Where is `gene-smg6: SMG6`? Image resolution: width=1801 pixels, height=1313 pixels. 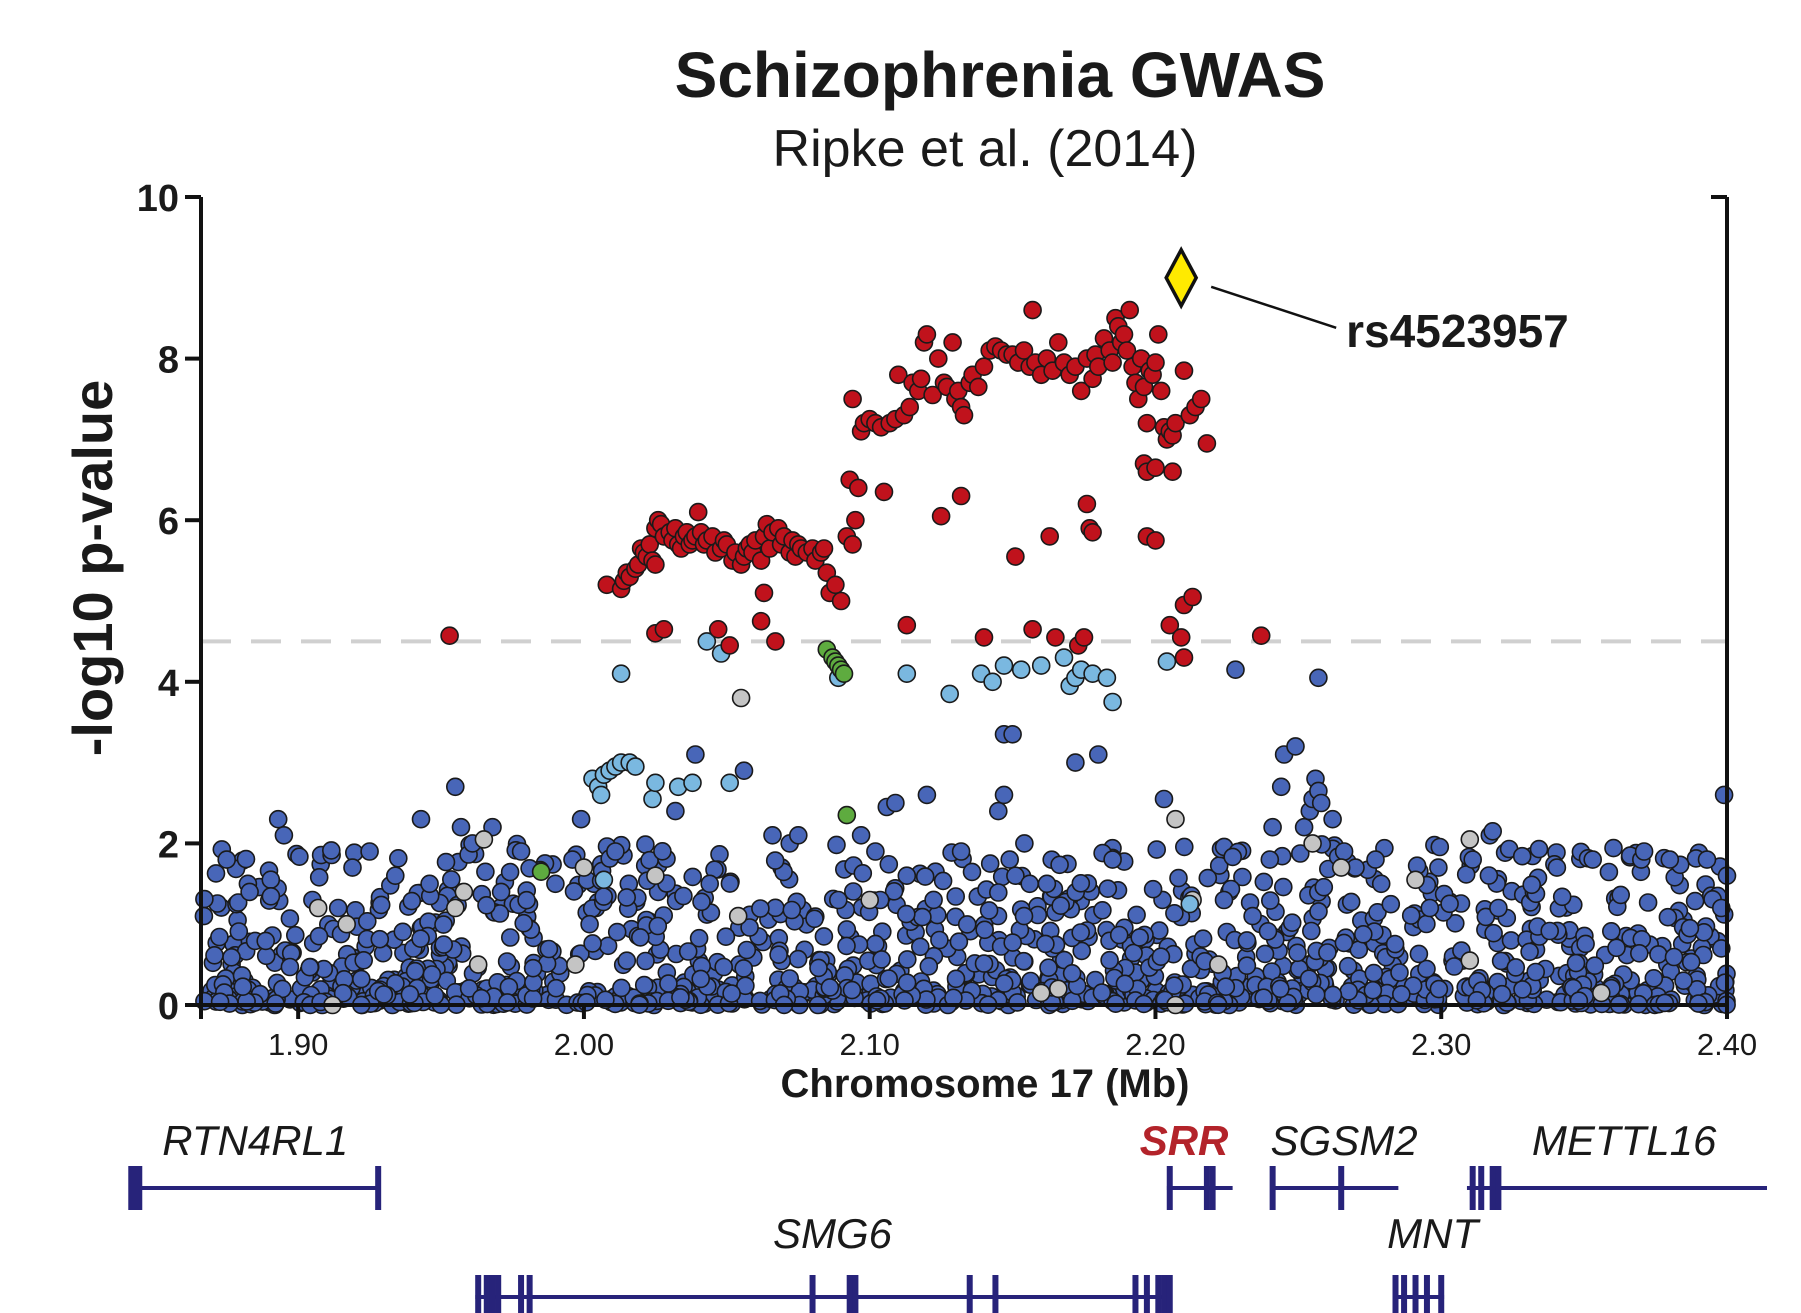
gene-smg6: SMG6 is located at coordinates (824, 1261).